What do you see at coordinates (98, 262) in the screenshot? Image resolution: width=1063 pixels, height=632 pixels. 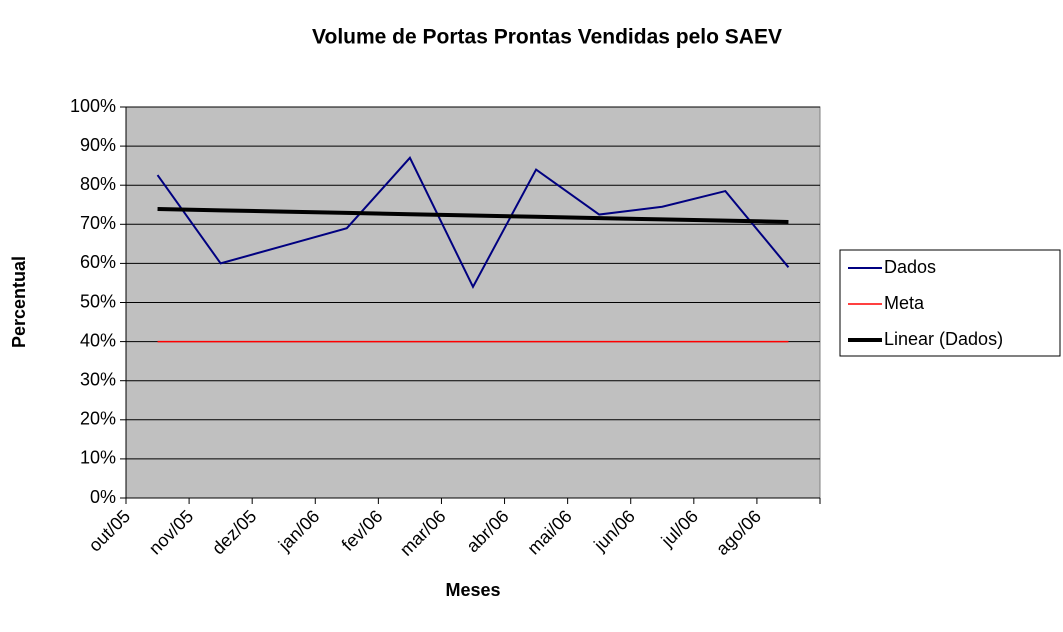 I see `y-tick-label: 60%` at bounding box center [98, 262].